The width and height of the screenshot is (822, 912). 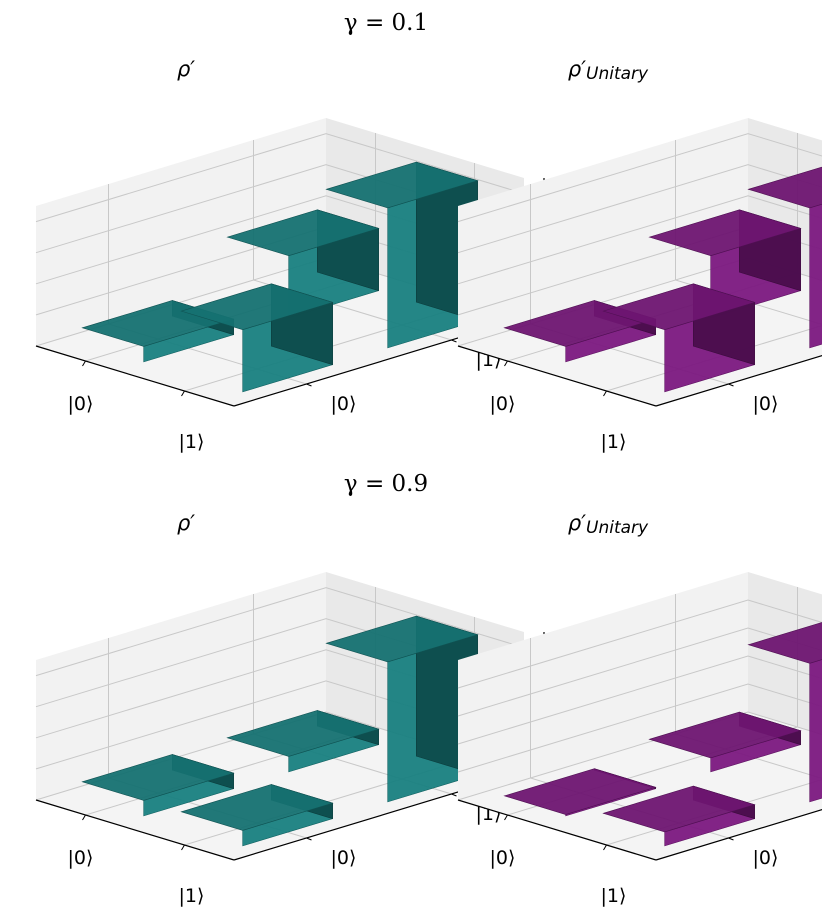 I want to click on subplot-title-rho-prime-1: ρ′, so click(x=186, y=69).